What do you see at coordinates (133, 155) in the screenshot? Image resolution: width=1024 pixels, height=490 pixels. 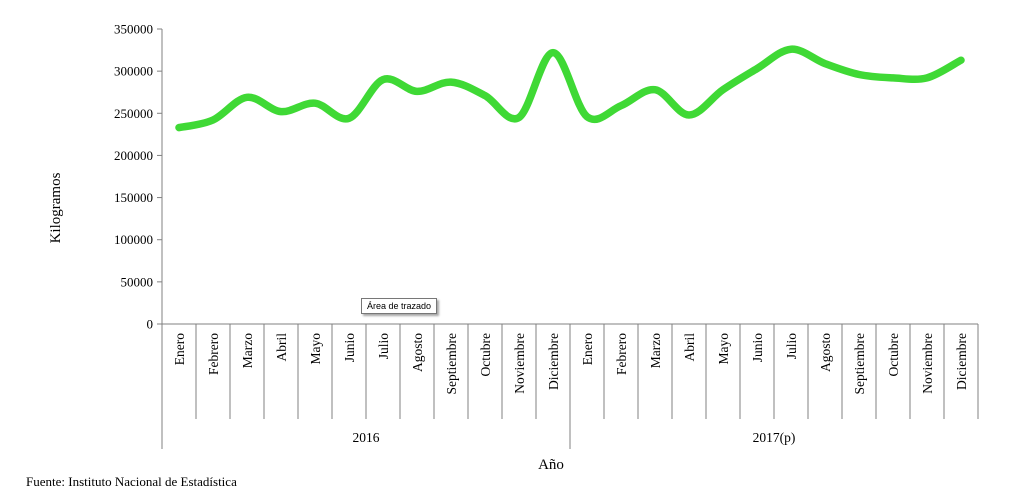 I see `y-tick-label: 200000` at bounding box center [133, 155].